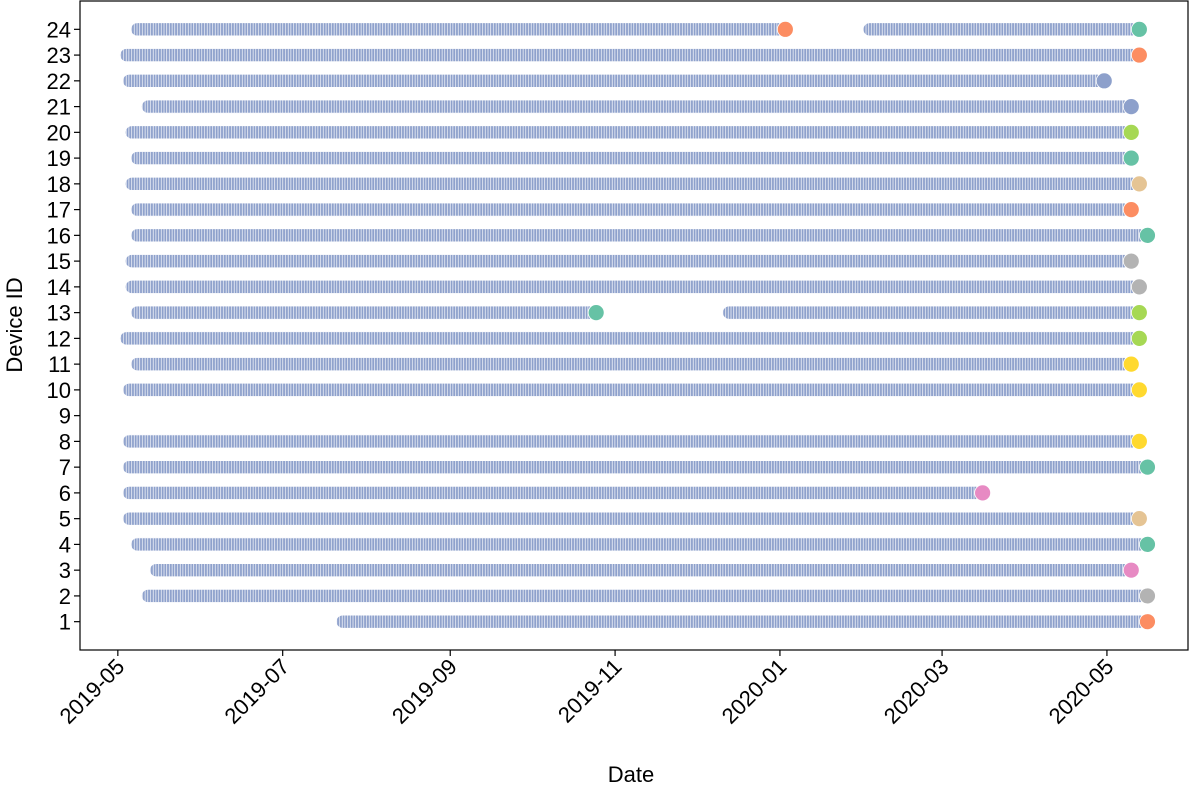  I want to click on y-tick-label: 23, so click(59, 55).